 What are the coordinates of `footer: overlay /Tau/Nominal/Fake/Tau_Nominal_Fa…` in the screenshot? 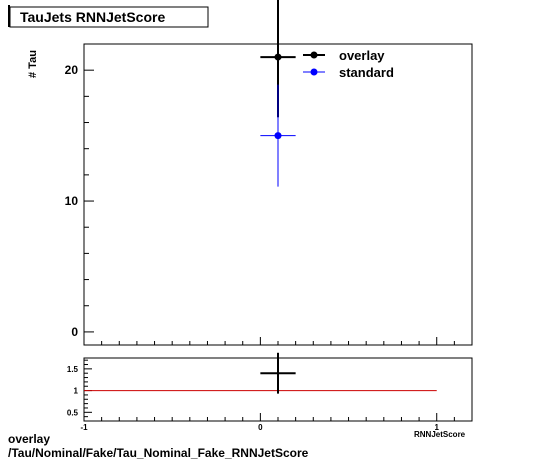 It's located at (158, 446).